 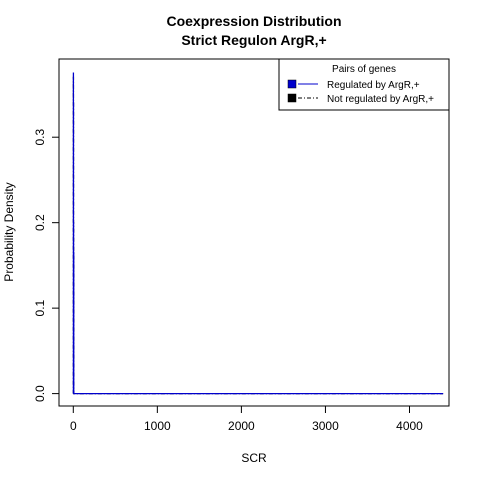 What do you see at coordinates (9, 231) in the screenshot?
I see `y-axis-label: Probability Density` at bounding box center [9, 231].